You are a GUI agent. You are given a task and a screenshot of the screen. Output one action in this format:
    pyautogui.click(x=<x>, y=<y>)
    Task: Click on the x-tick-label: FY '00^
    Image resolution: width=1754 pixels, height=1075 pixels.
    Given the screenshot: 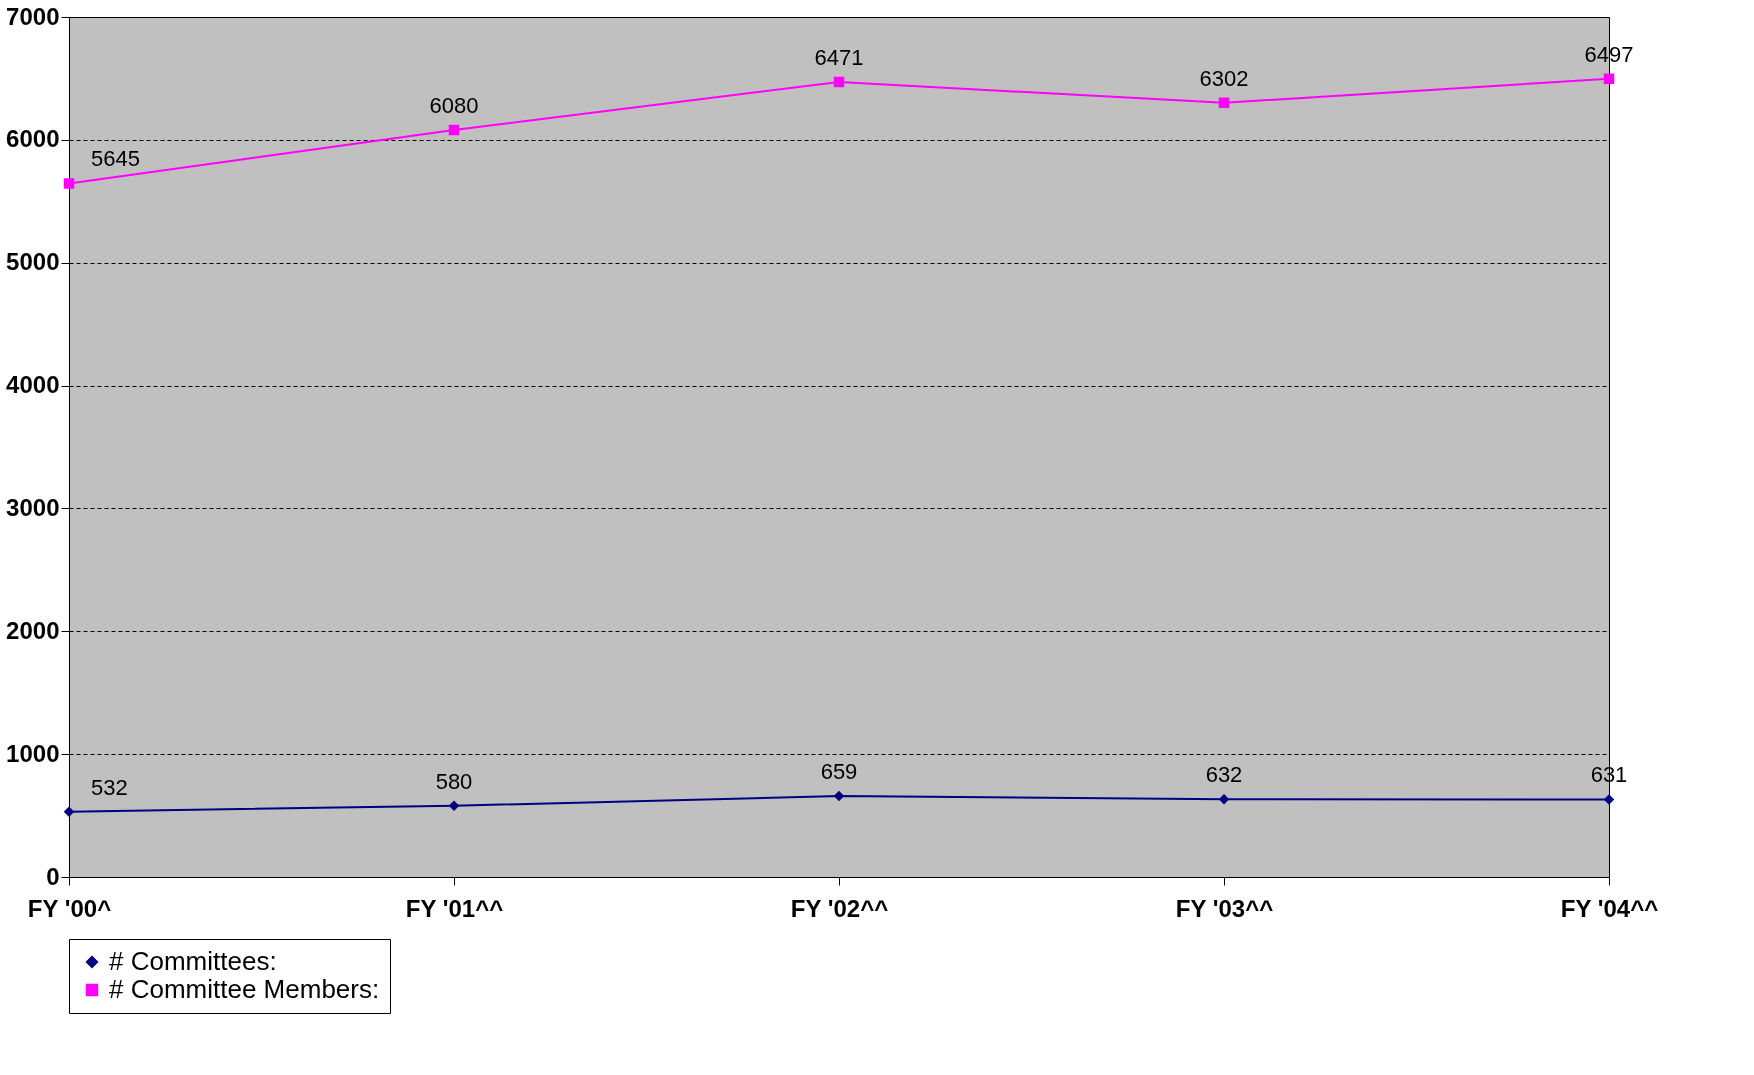 What is the action you would take?
    pyautogui.click(x=69, y=908)
    